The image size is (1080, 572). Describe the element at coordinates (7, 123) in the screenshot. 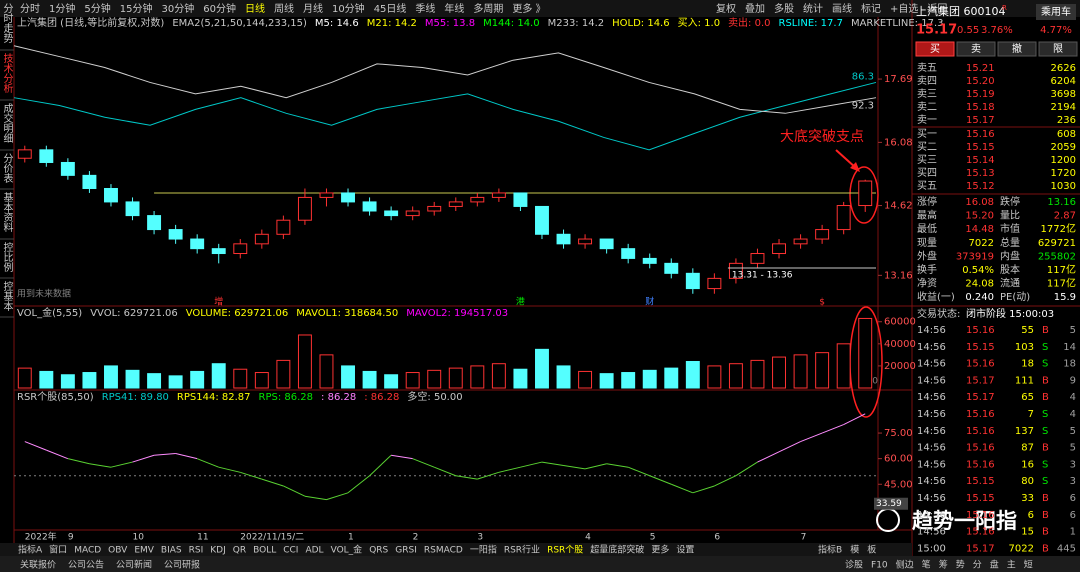

I see `side-tab: 成交明细` at that location.